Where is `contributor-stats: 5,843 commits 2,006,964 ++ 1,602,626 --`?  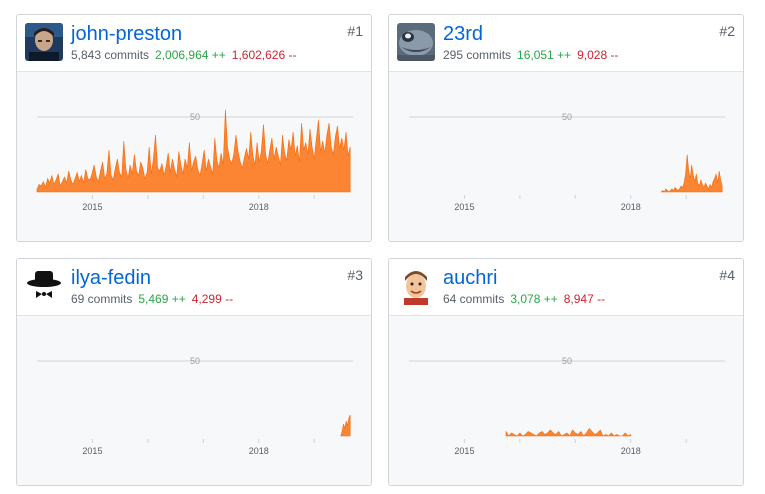 contributor-stats: 5,843 commits 2,006,964 ++ 1,602,626 -- is located at coordinates (183, 55).